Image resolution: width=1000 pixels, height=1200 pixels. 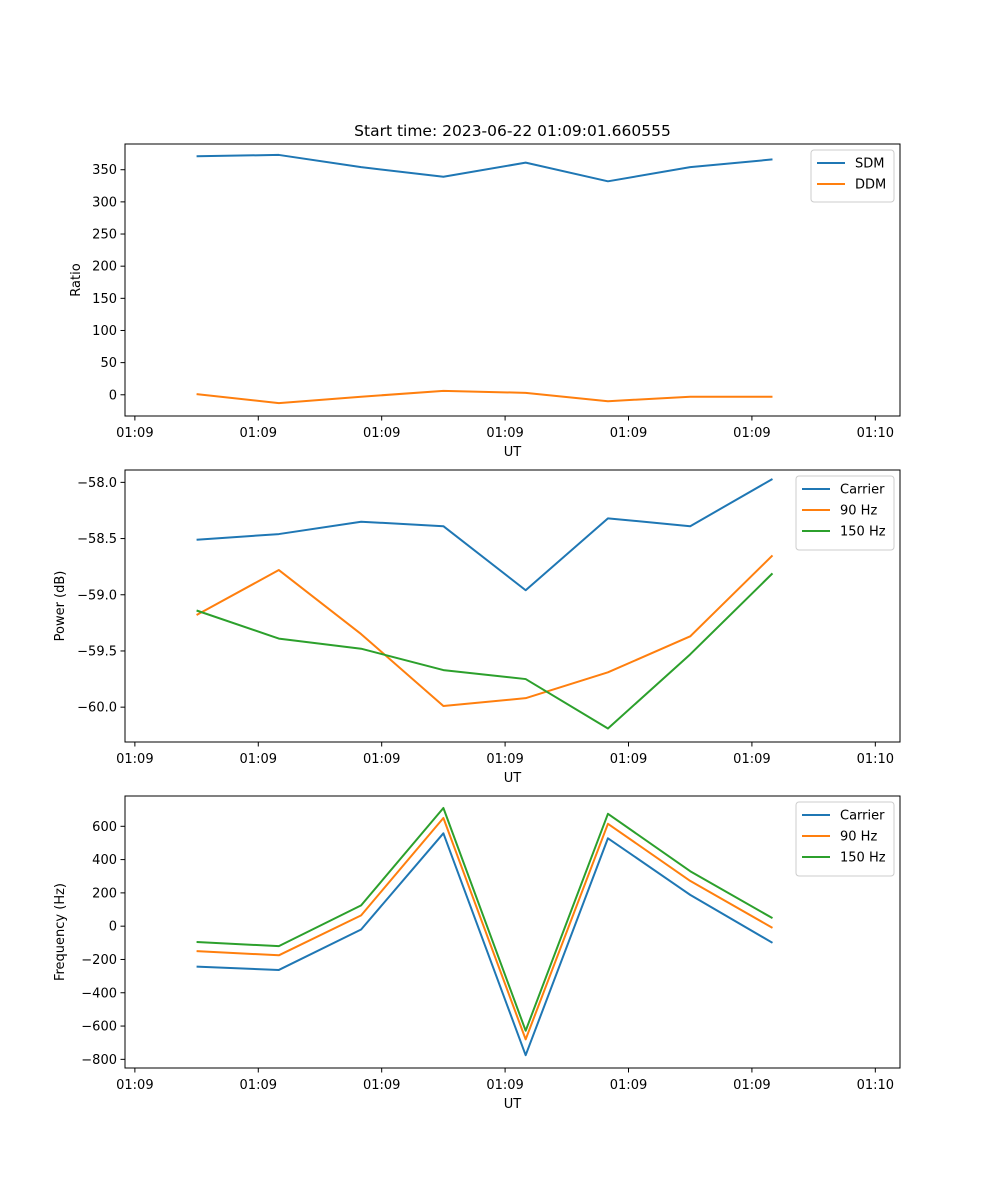 What do you see at coordinates (485, 631) in the screenshot?
I see `power-series-90-hz-line` at bounding box center [485, 631].